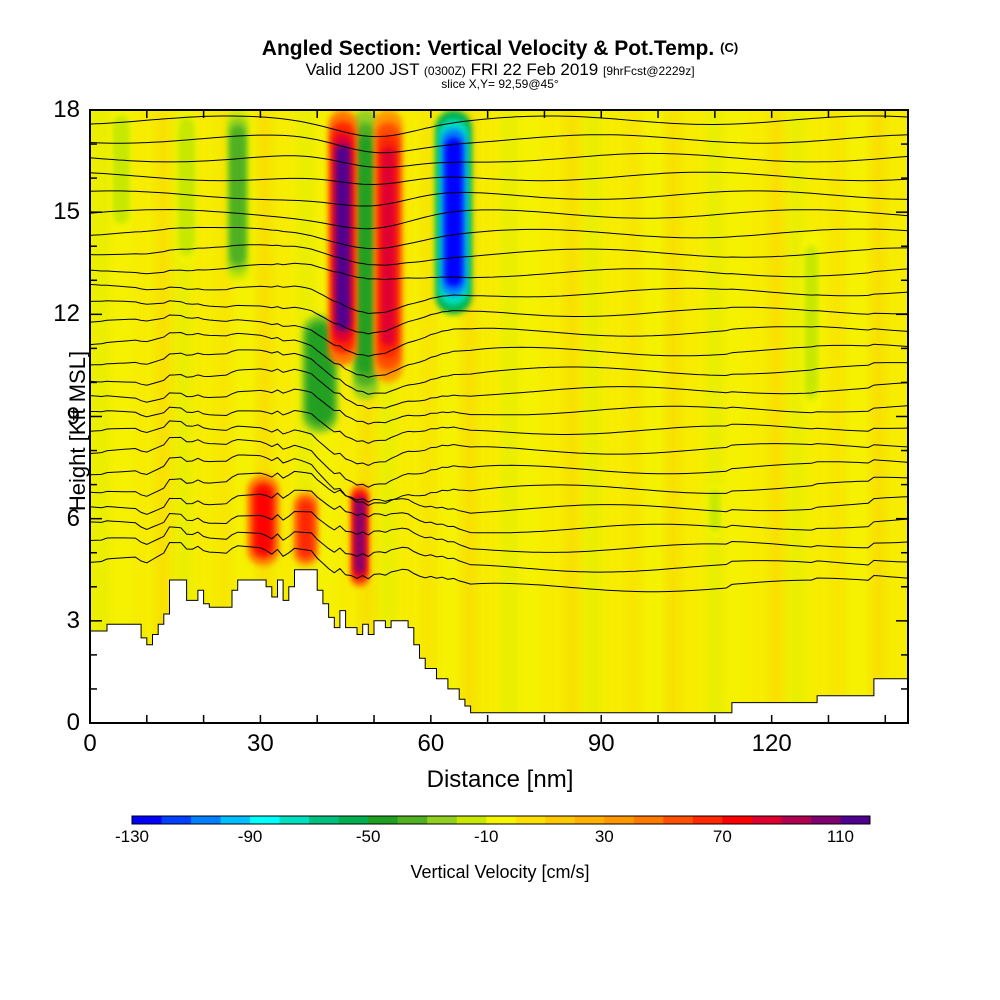 This screenshot has height=1000, width=1000. I want to click on y-tick-label: 15, so click(66, 212).